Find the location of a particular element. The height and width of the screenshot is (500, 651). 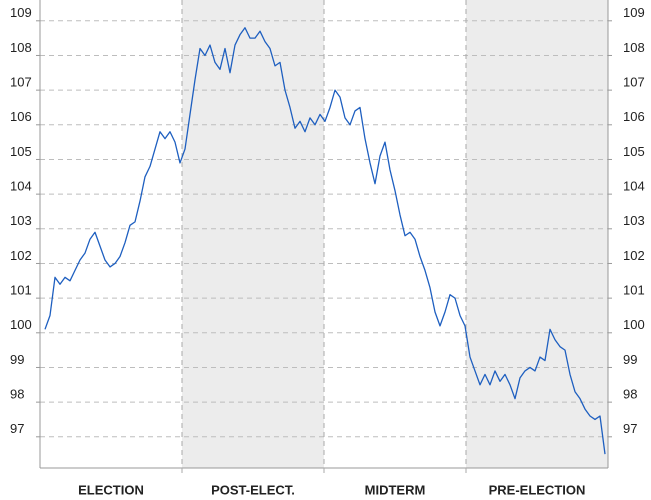

x-category-label: PRE-ELECTION is located at coordinates (537, 489).